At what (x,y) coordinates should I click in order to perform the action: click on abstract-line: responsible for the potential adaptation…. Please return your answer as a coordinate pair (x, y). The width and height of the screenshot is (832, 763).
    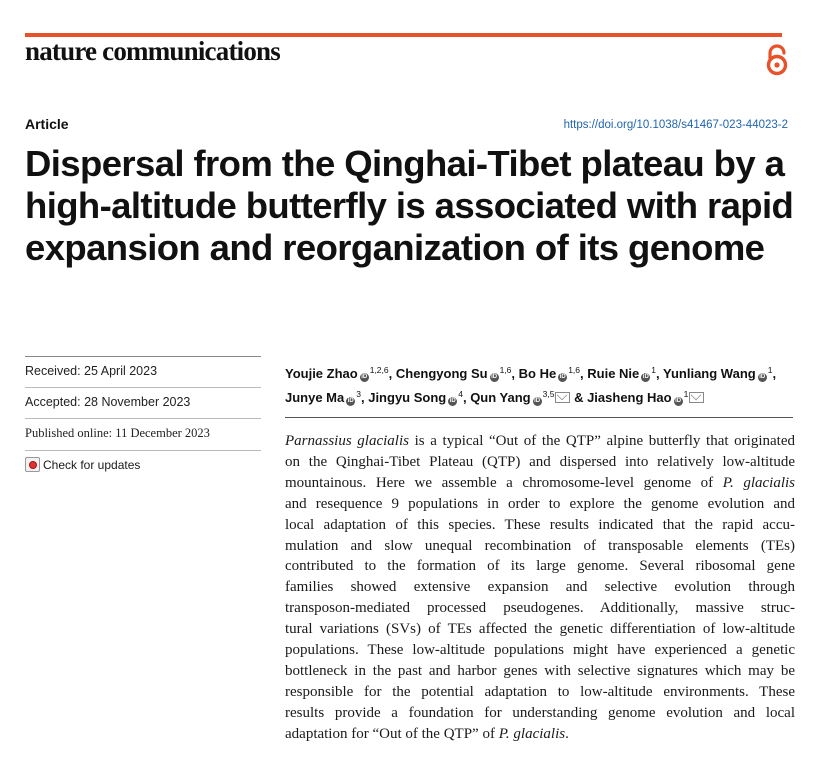
    Looking at the image, I should click on (540, 691).